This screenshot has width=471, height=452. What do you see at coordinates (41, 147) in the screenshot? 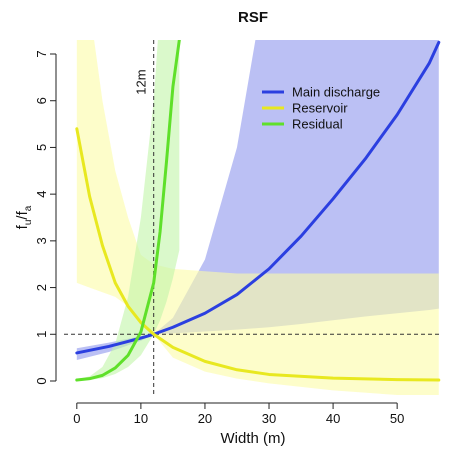
I see `y-tick-label: 5` at bounding box center [41, 147].